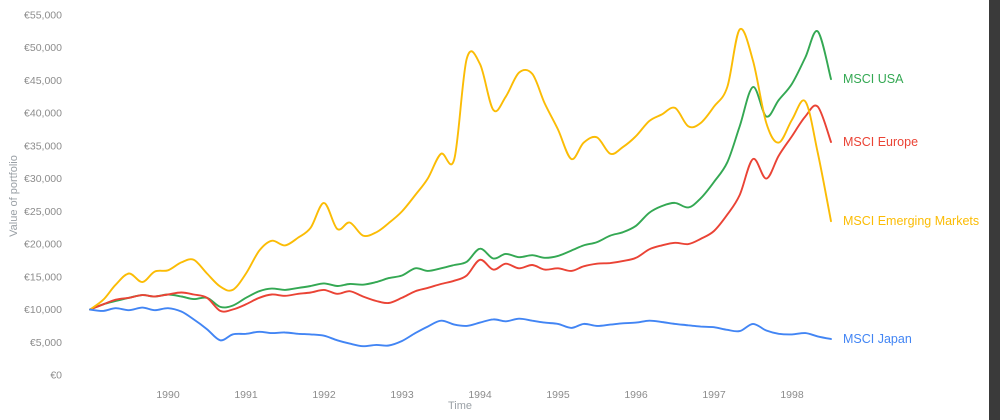  I want to click on y-axis-tick-label: €0, so click(56, 376).